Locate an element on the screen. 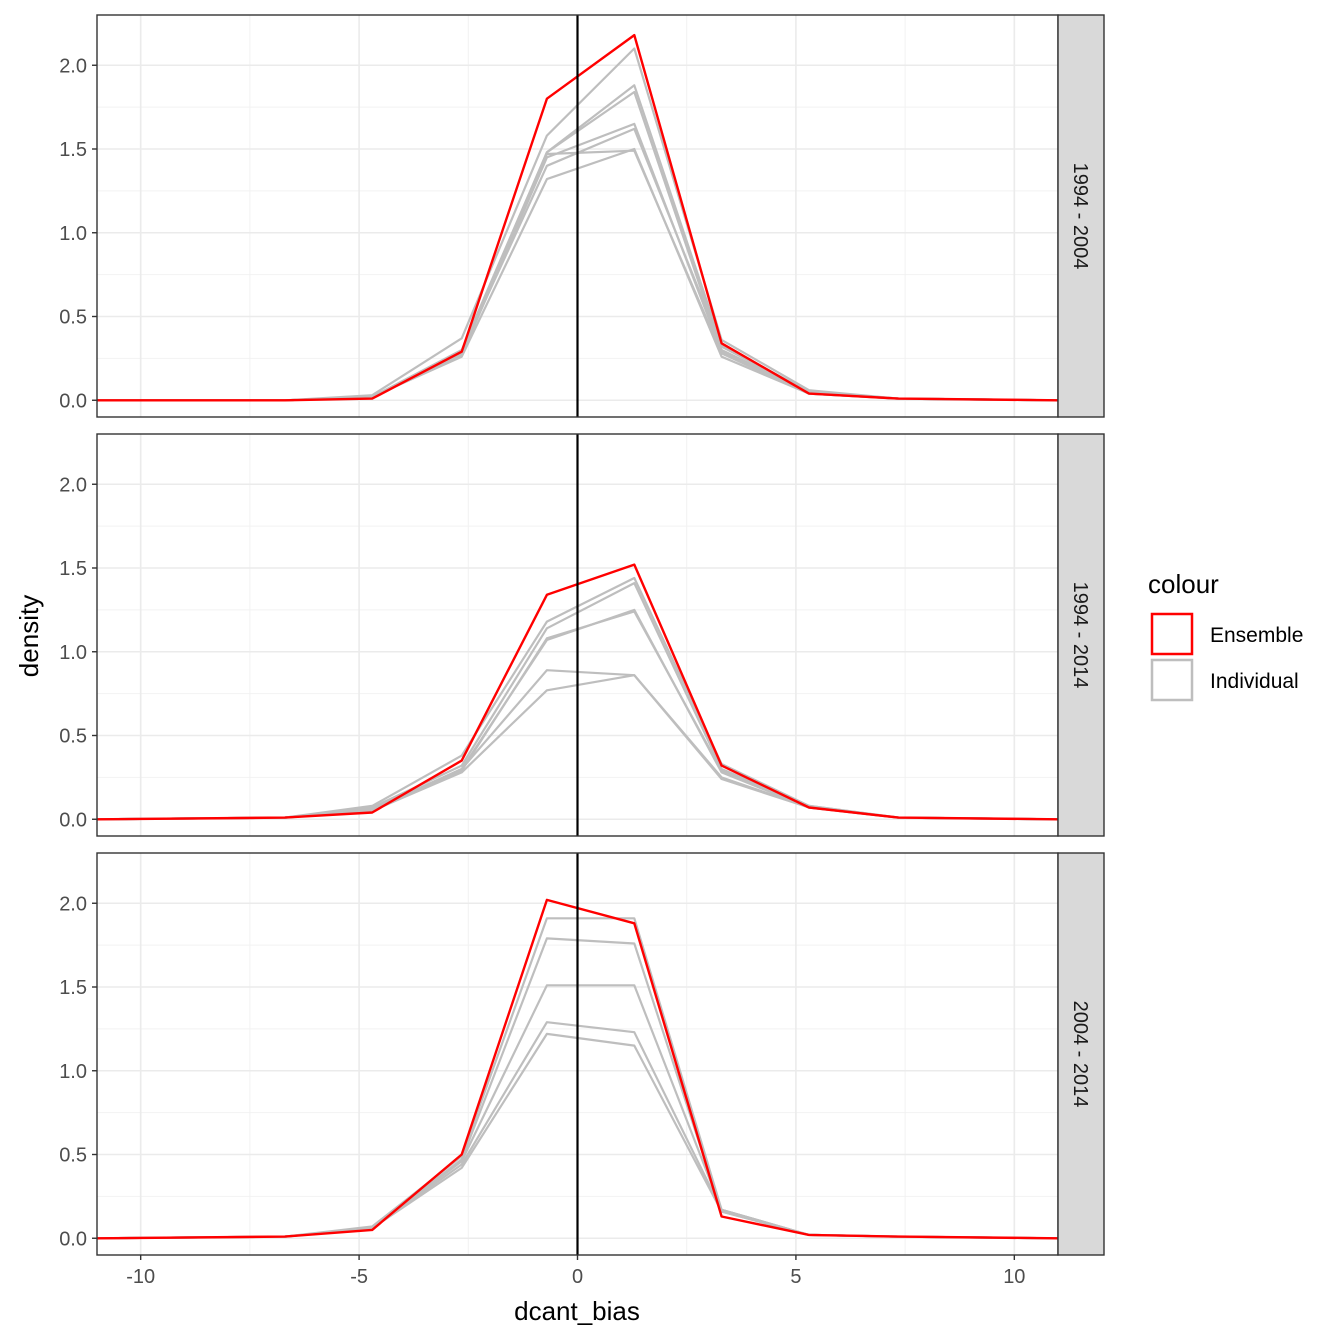 This screenshot has width=1344, height=1344. facet-strip-label: 1994 - 2004 is located at coordinates (1080, 216).